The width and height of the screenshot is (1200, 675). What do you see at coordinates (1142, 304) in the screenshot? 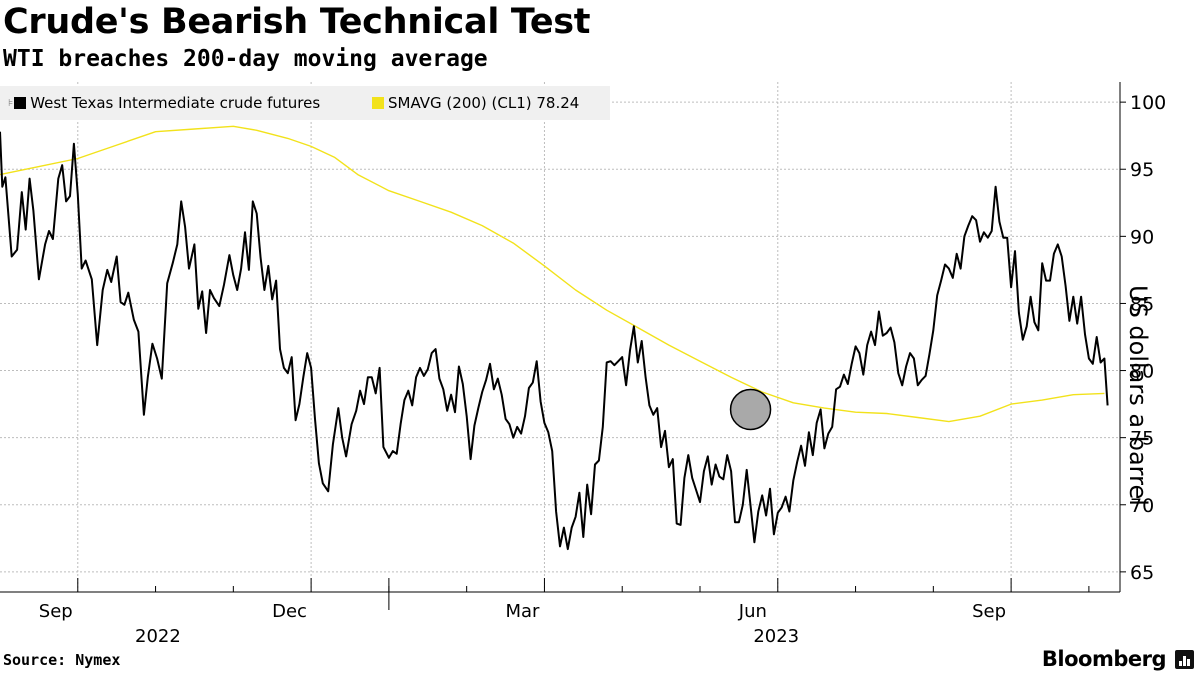
I see `y-tick-label: 85` at bounding box center [1142, 304].